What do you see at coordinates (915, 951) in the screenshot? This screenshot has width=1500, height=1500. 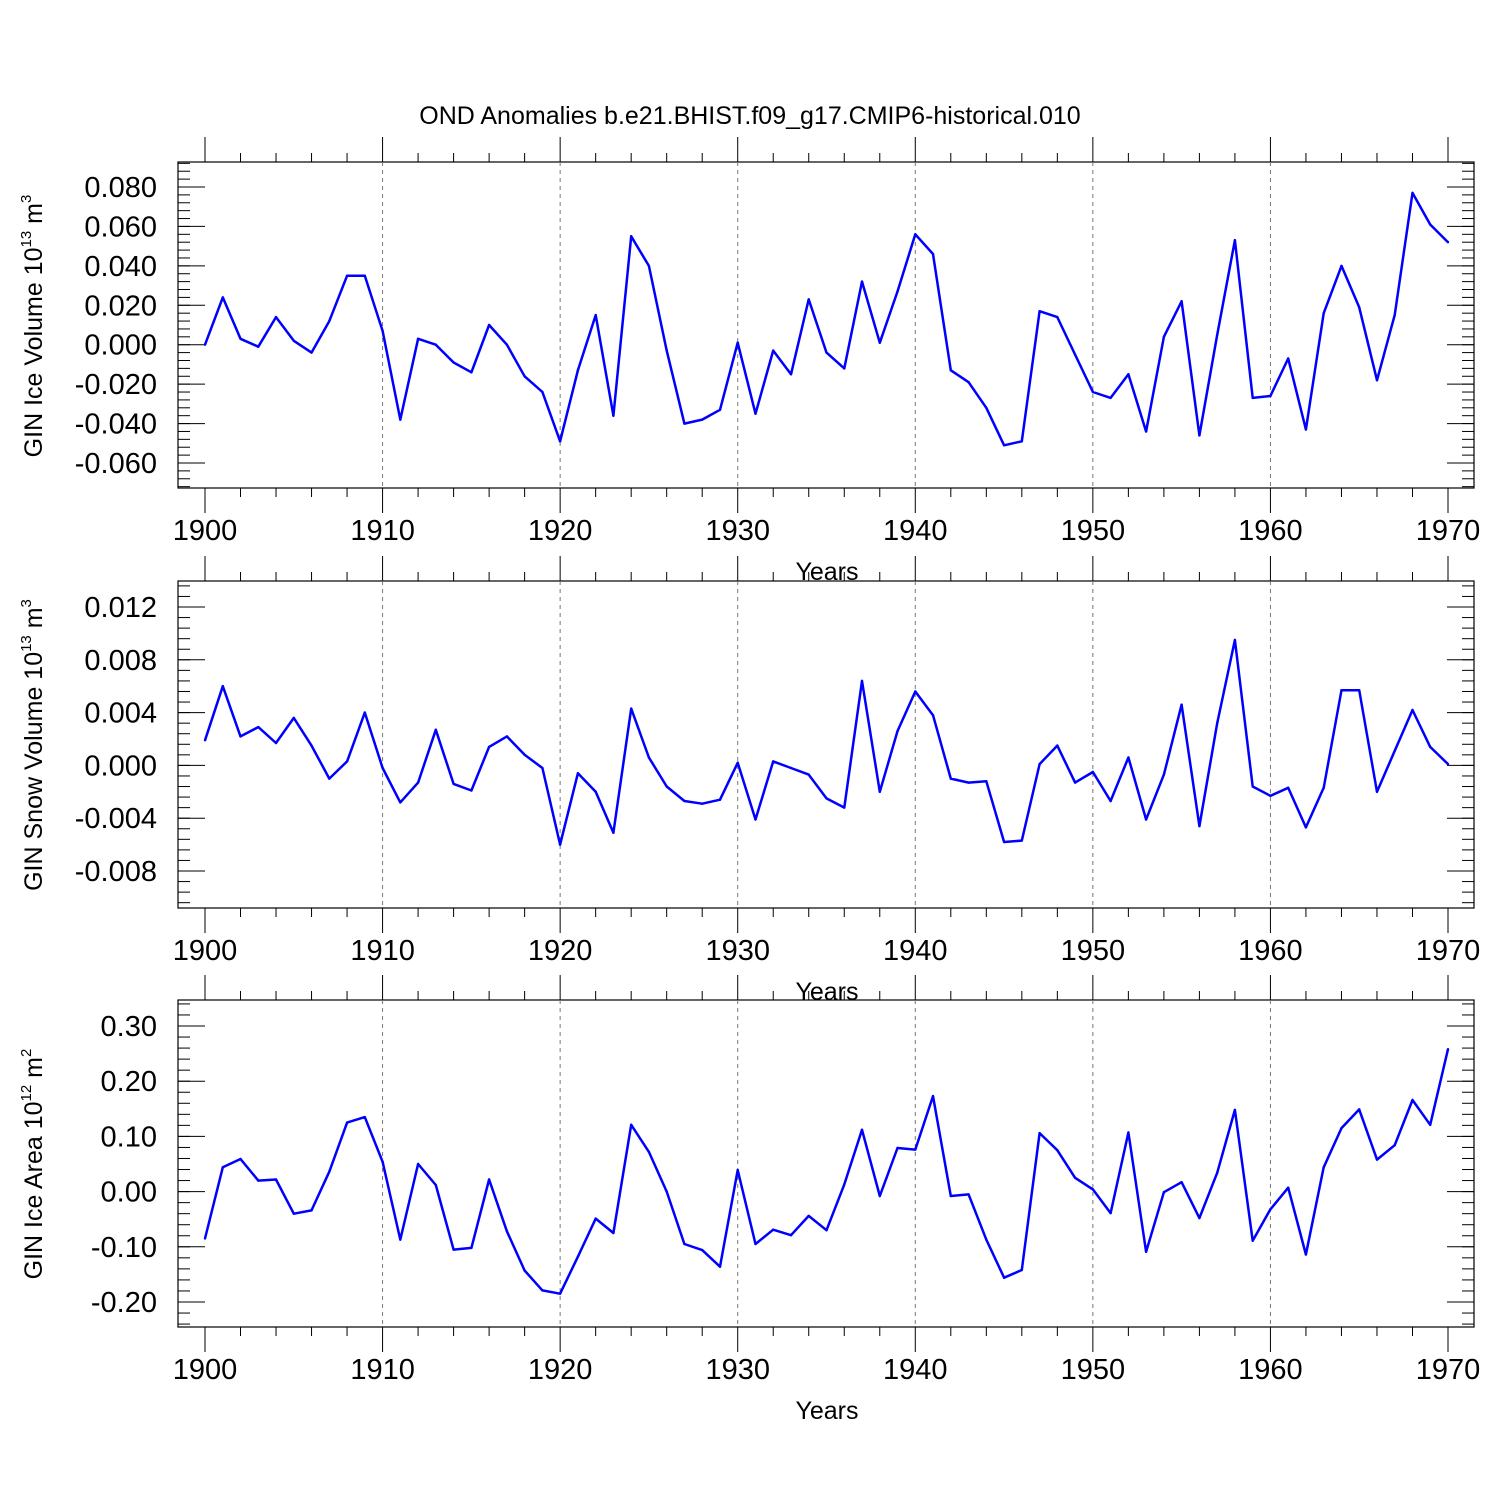 I see `x-tick-label: 1940` at bounding box center [915, 951].